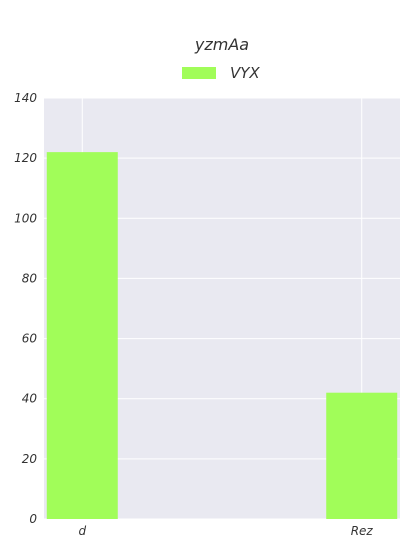 This screenshot has height=552, width=414. Describe the element at coordinates (25, 308) in the screenshot. I see `y-tick-labels: 0 20 40 60 80 100 120 140` at that location.